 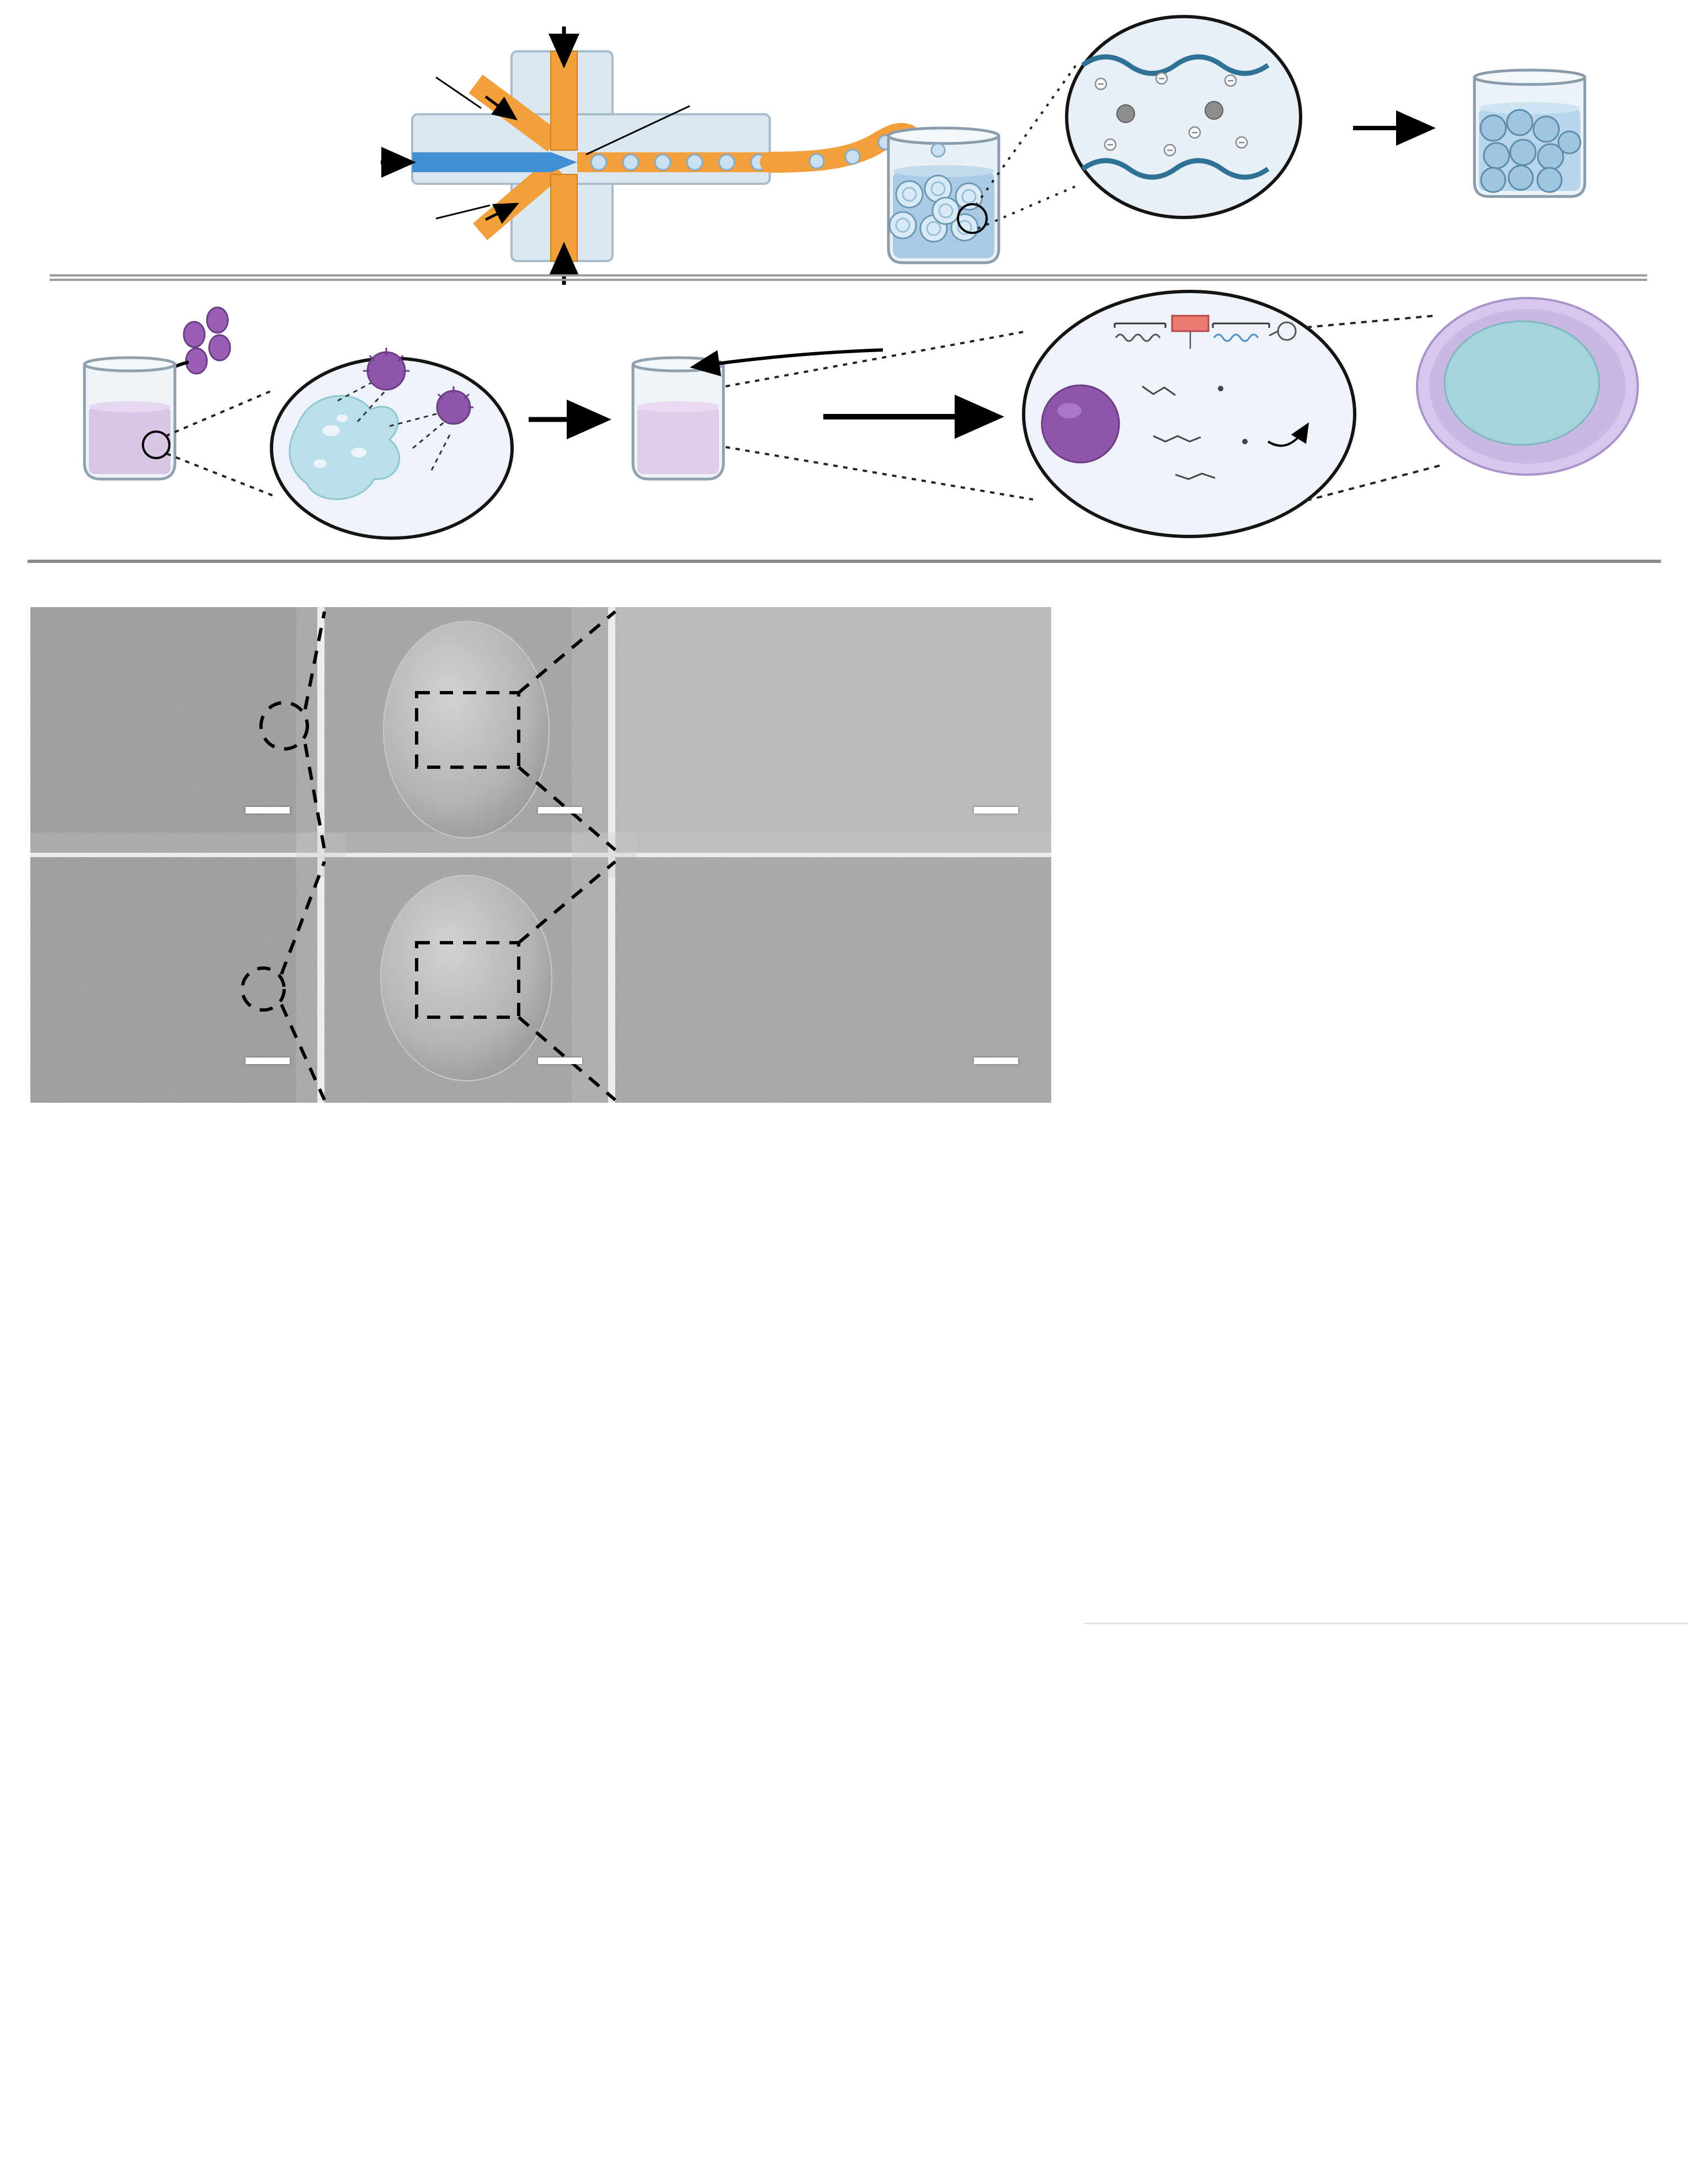 I want to click on sem-images, so click(x=540, y=855).